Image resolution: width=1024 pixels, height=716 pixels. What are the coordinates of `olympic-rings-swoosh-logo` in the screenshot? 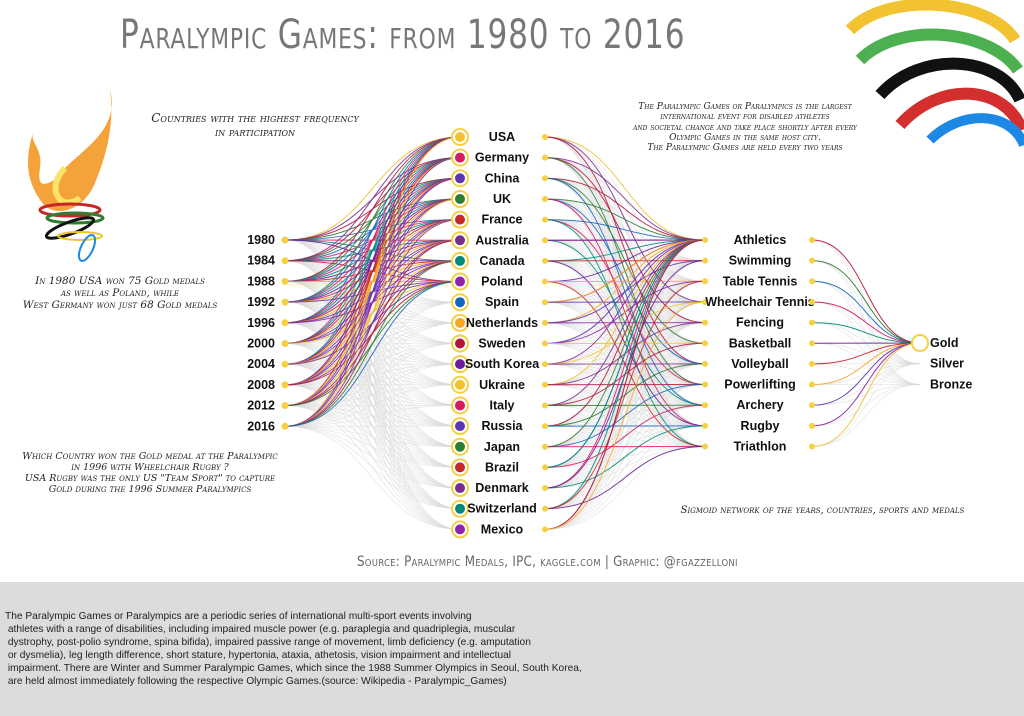 It's located at (934, 74).